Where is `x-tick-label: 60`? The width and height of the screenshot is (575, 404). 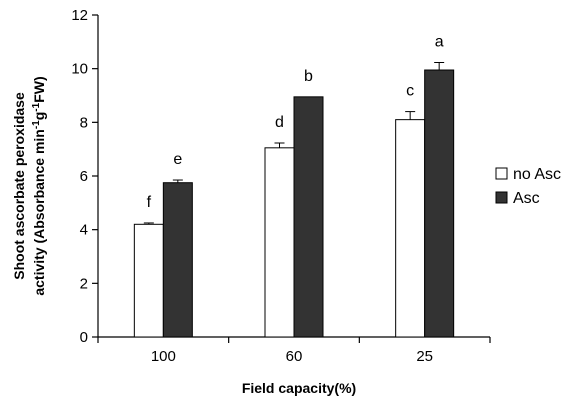 x-tick-label: 60 is located at coordinates (294, 356).